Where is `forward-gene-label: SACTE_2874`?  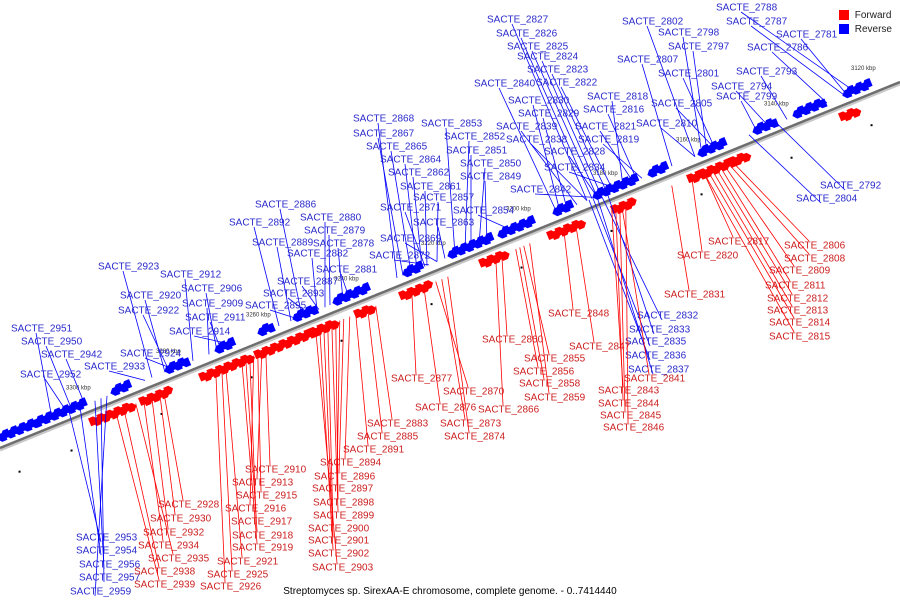 forward-gene-label: SACTE_2874 is located at coordinates (475, 437).